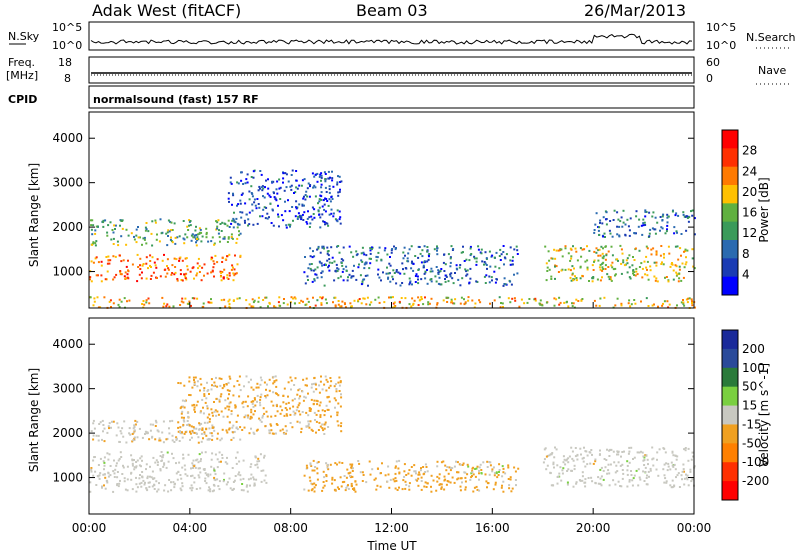 This screenshot has height=554, width=800. I want to click on colorbar-tick-label: -200, so click(755, 481).